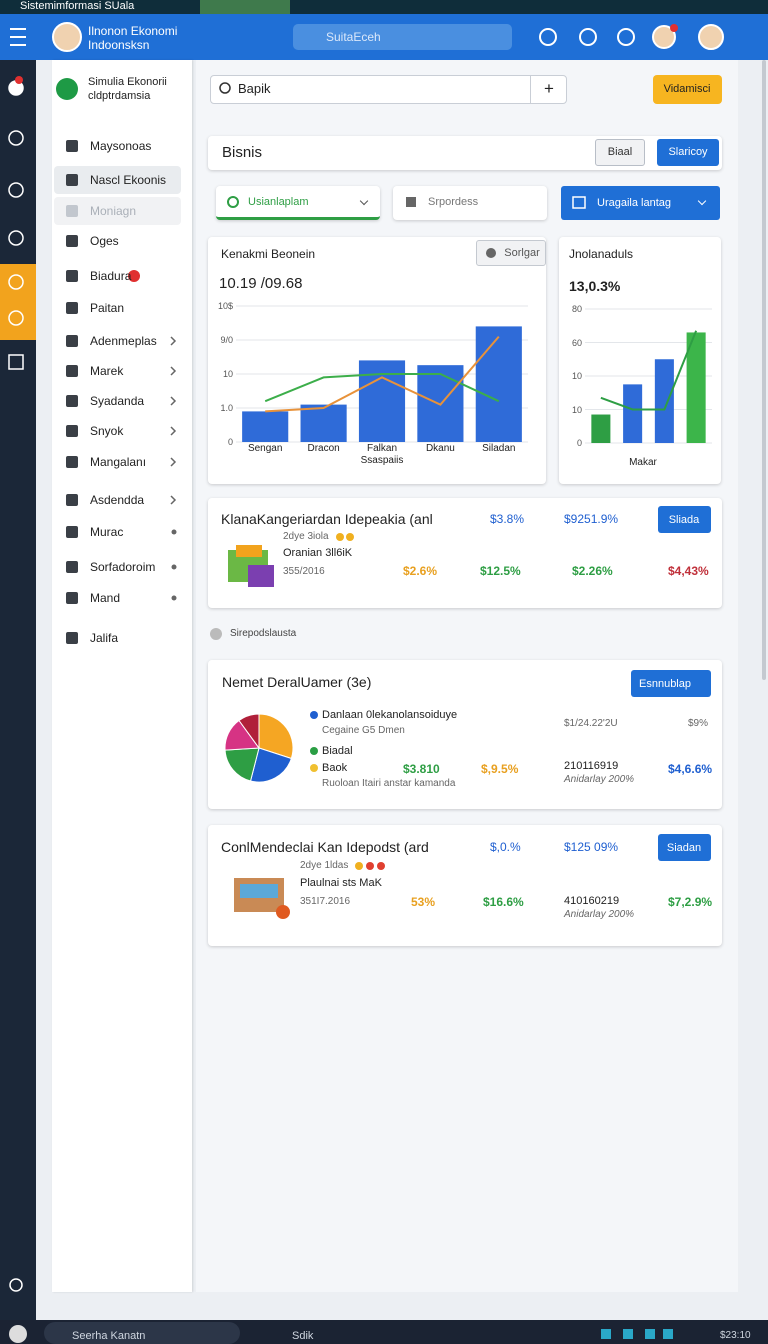  Describe the element at coordinates (388, 89) in the screenshot. I see `search-input` at that location.